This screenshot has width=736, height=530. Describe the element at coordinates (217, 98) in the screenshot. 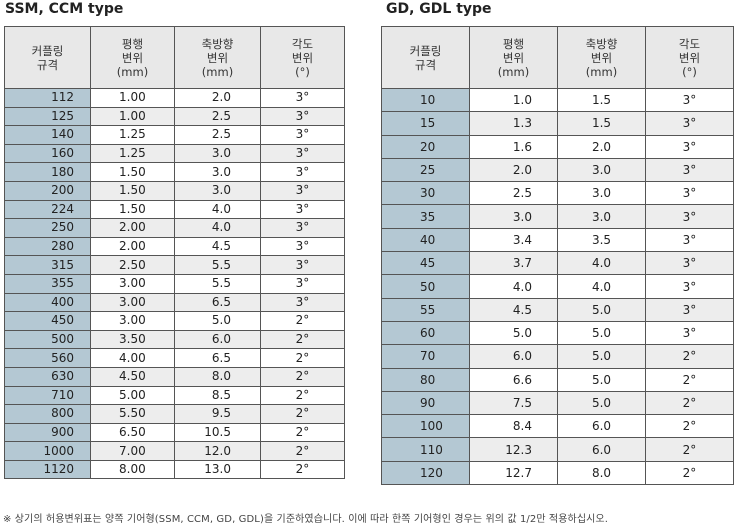

I see `cell-axial: 2.0` at that location.